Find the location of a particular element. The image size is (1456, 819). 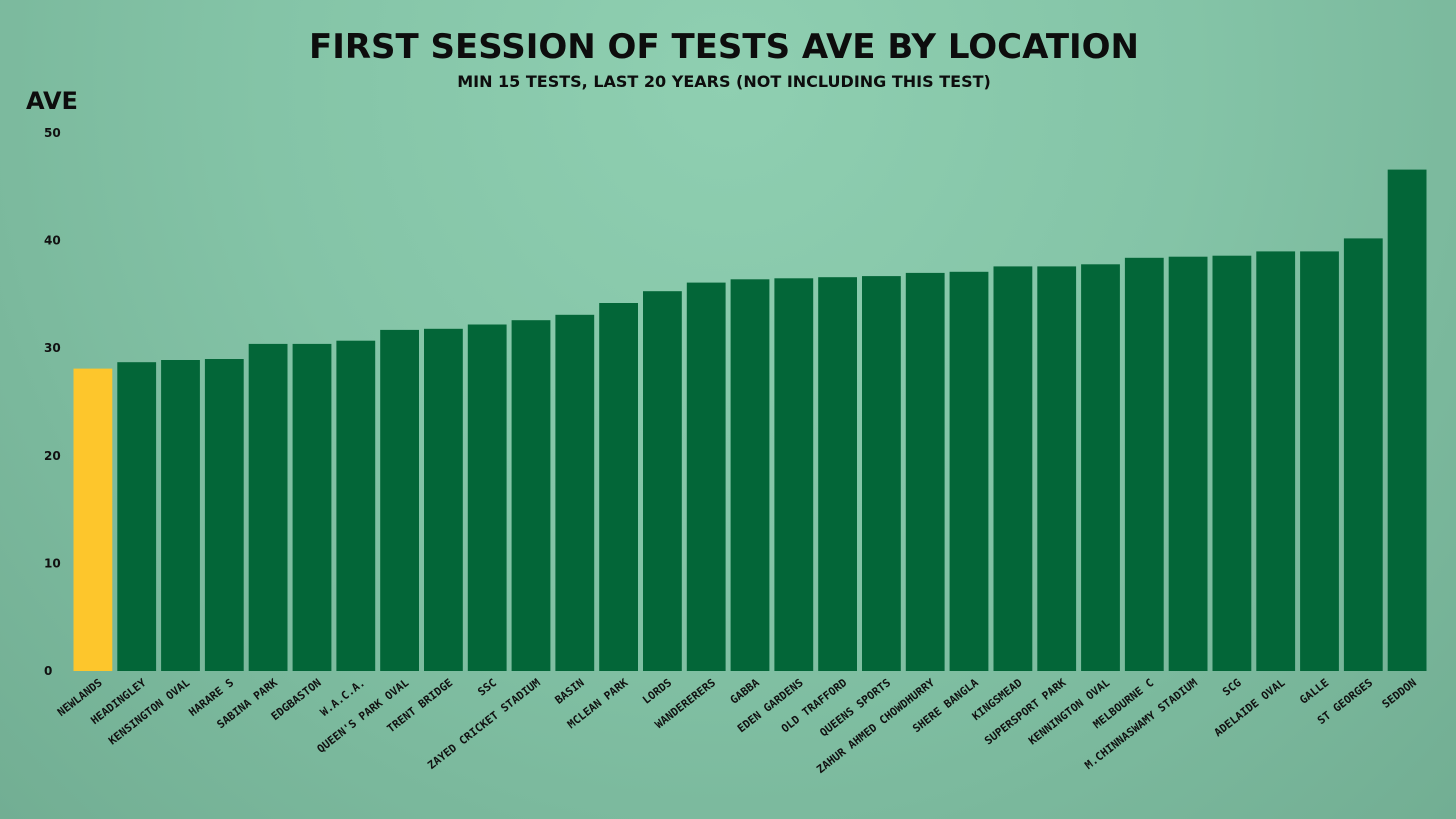

bar-kensington-oval is located at coordinates (180, 515).